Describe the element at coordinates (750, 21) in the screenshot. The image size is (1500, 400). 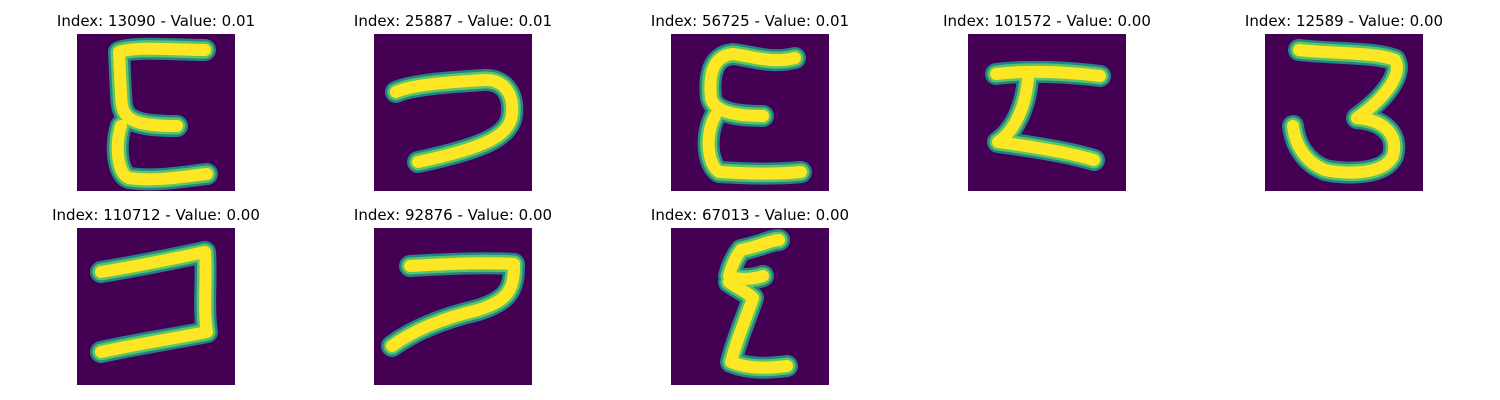
I see `panel-title-3: Index: 56725 - Value: 0.01` at that location.